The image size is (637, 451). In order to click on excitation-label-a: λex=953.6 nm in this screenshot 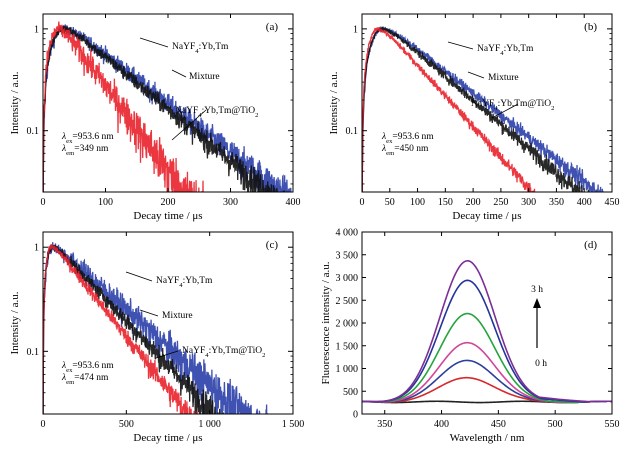, I will do `click(87, 138)`.